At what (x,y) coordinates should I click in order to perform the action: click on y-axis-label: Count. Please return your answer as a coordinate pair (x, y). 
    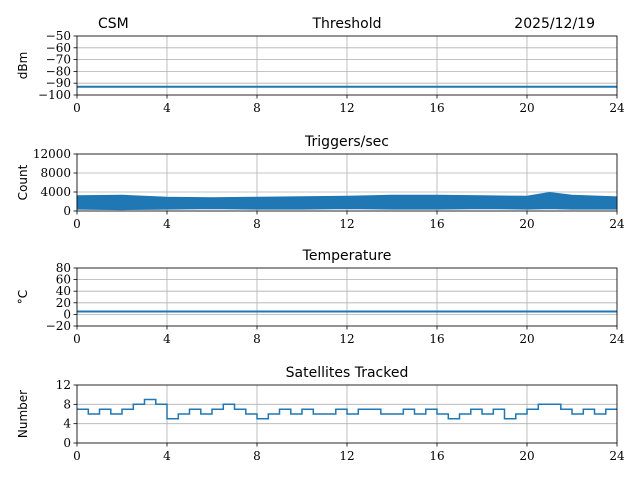
    Looking at the image, I should click on (23, 182).